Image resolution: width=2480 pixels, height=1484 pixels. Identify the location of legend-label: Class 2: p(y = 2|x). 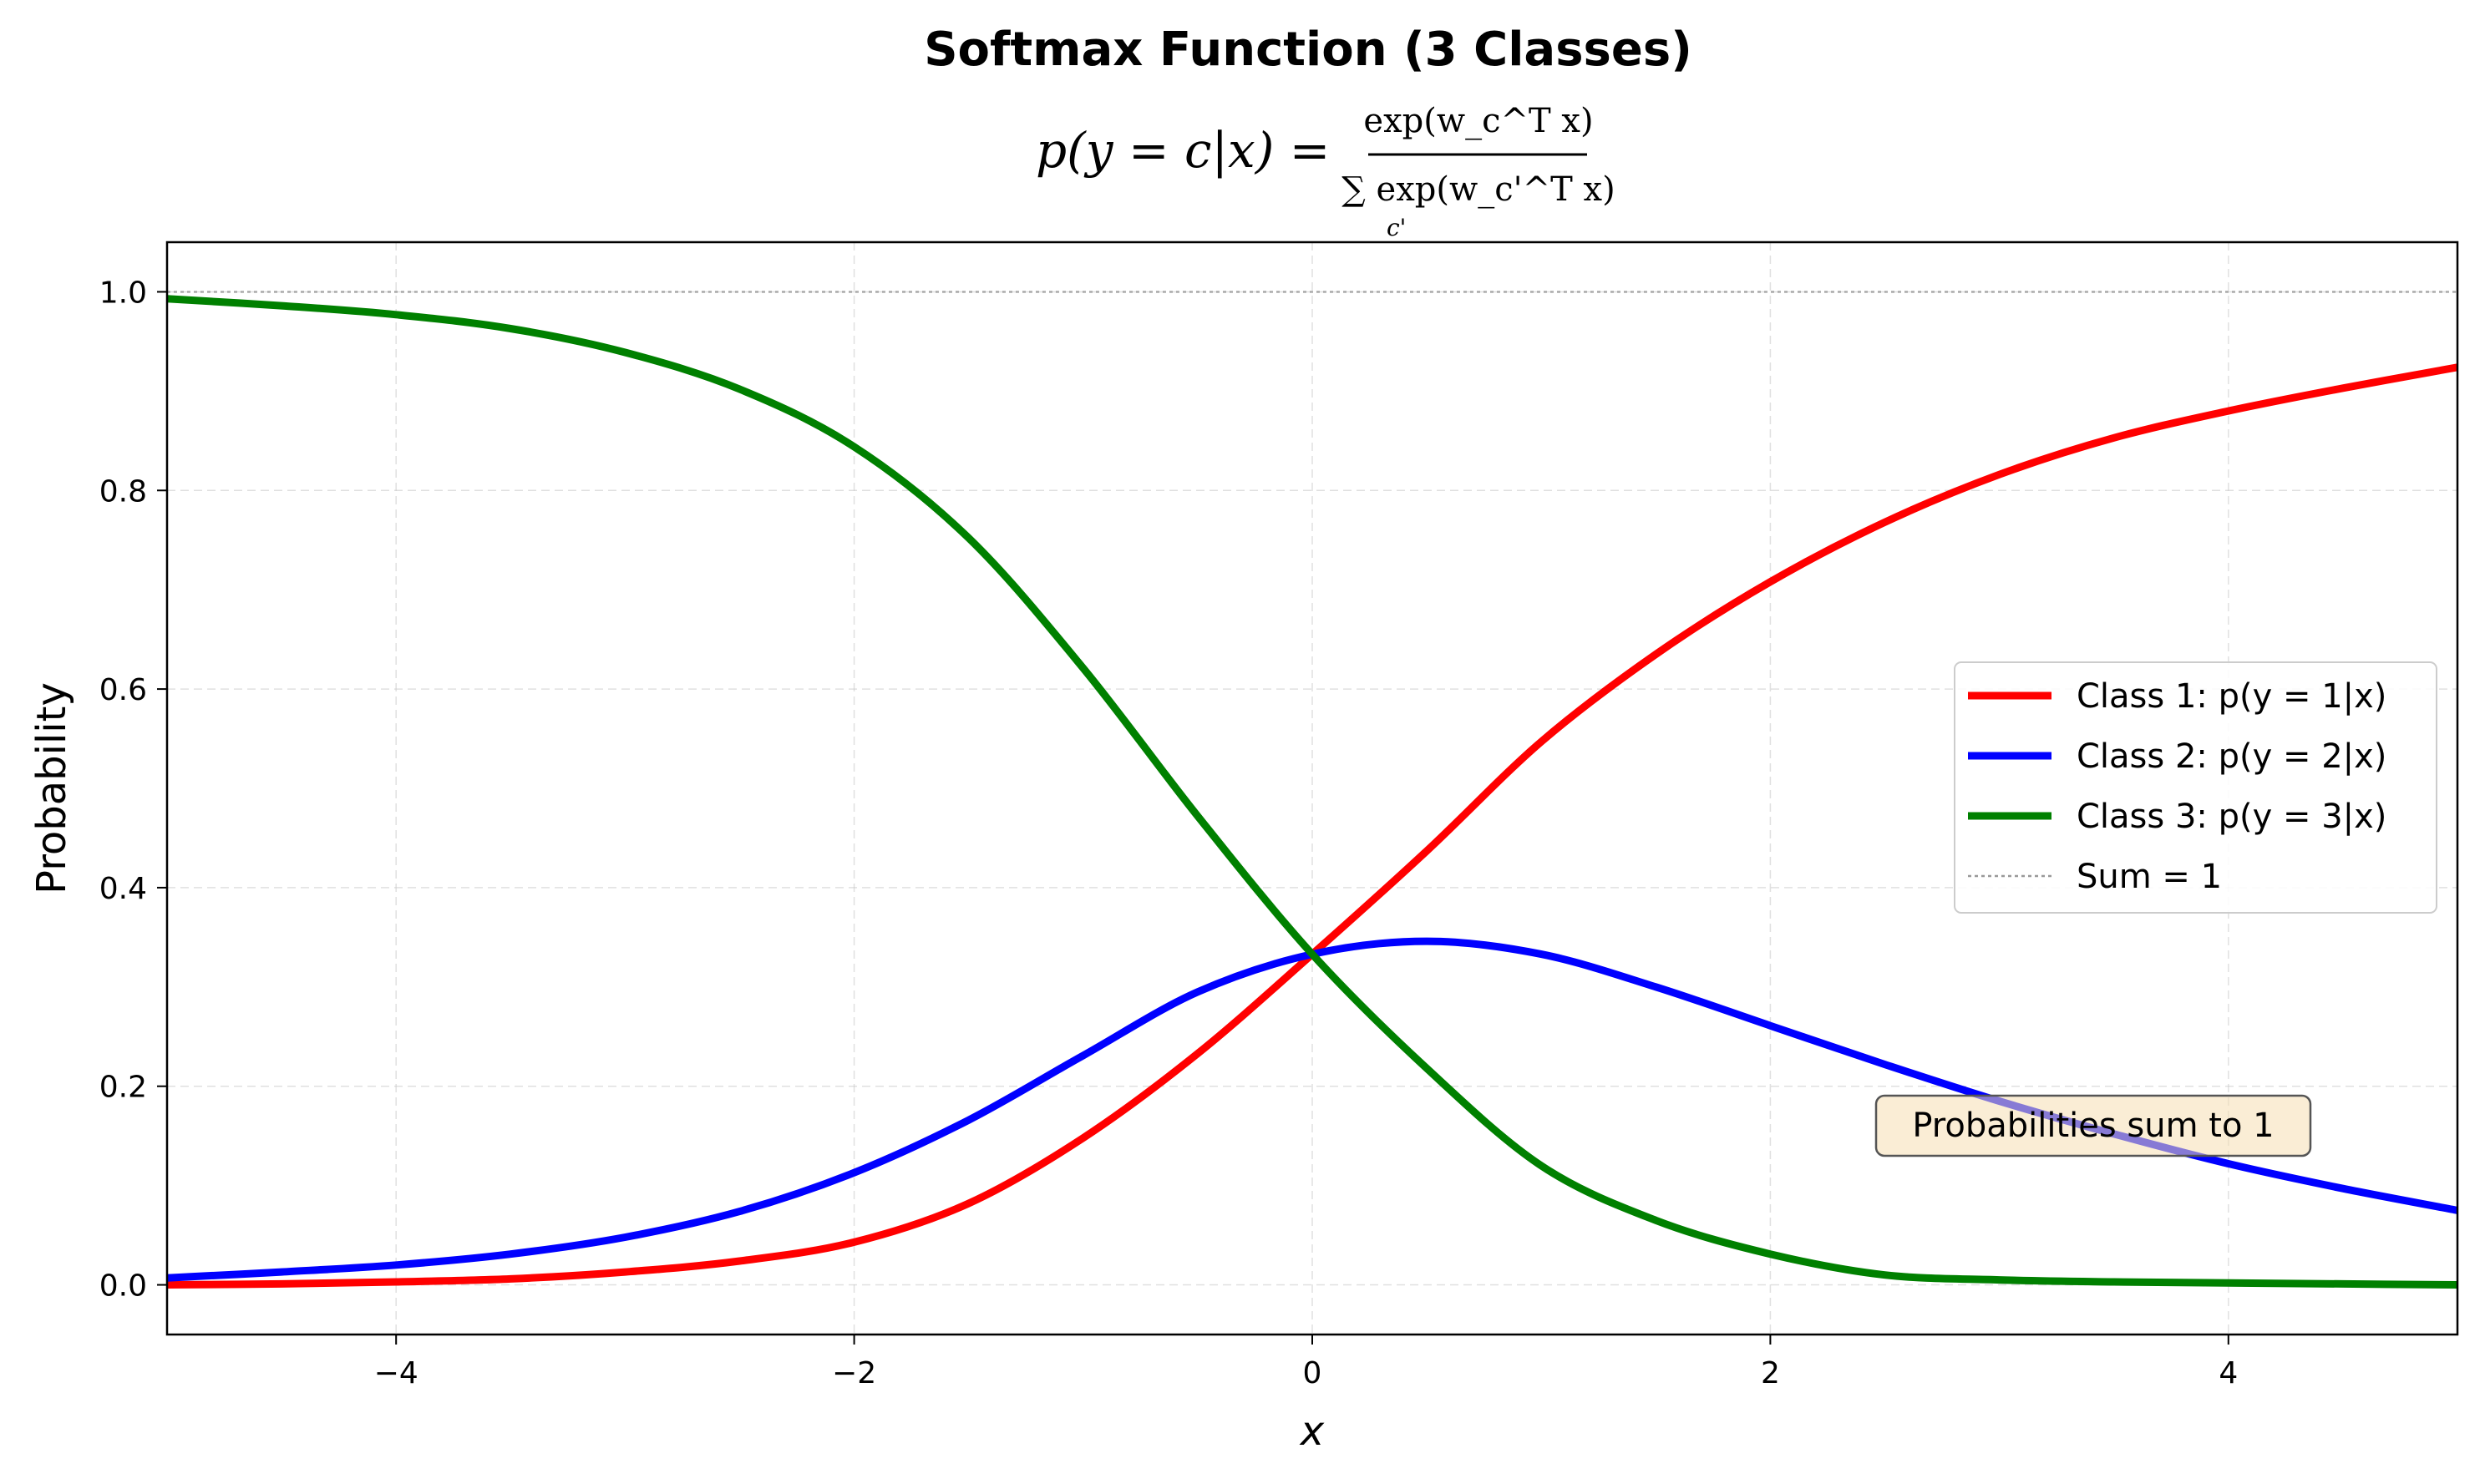
(2231, 756).